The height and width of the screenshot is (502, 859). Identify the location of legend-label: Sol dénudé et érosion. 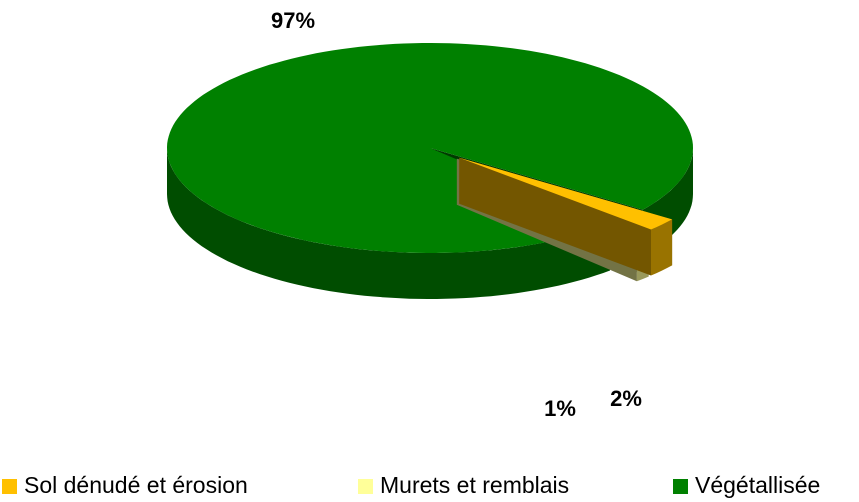
(136, 485).